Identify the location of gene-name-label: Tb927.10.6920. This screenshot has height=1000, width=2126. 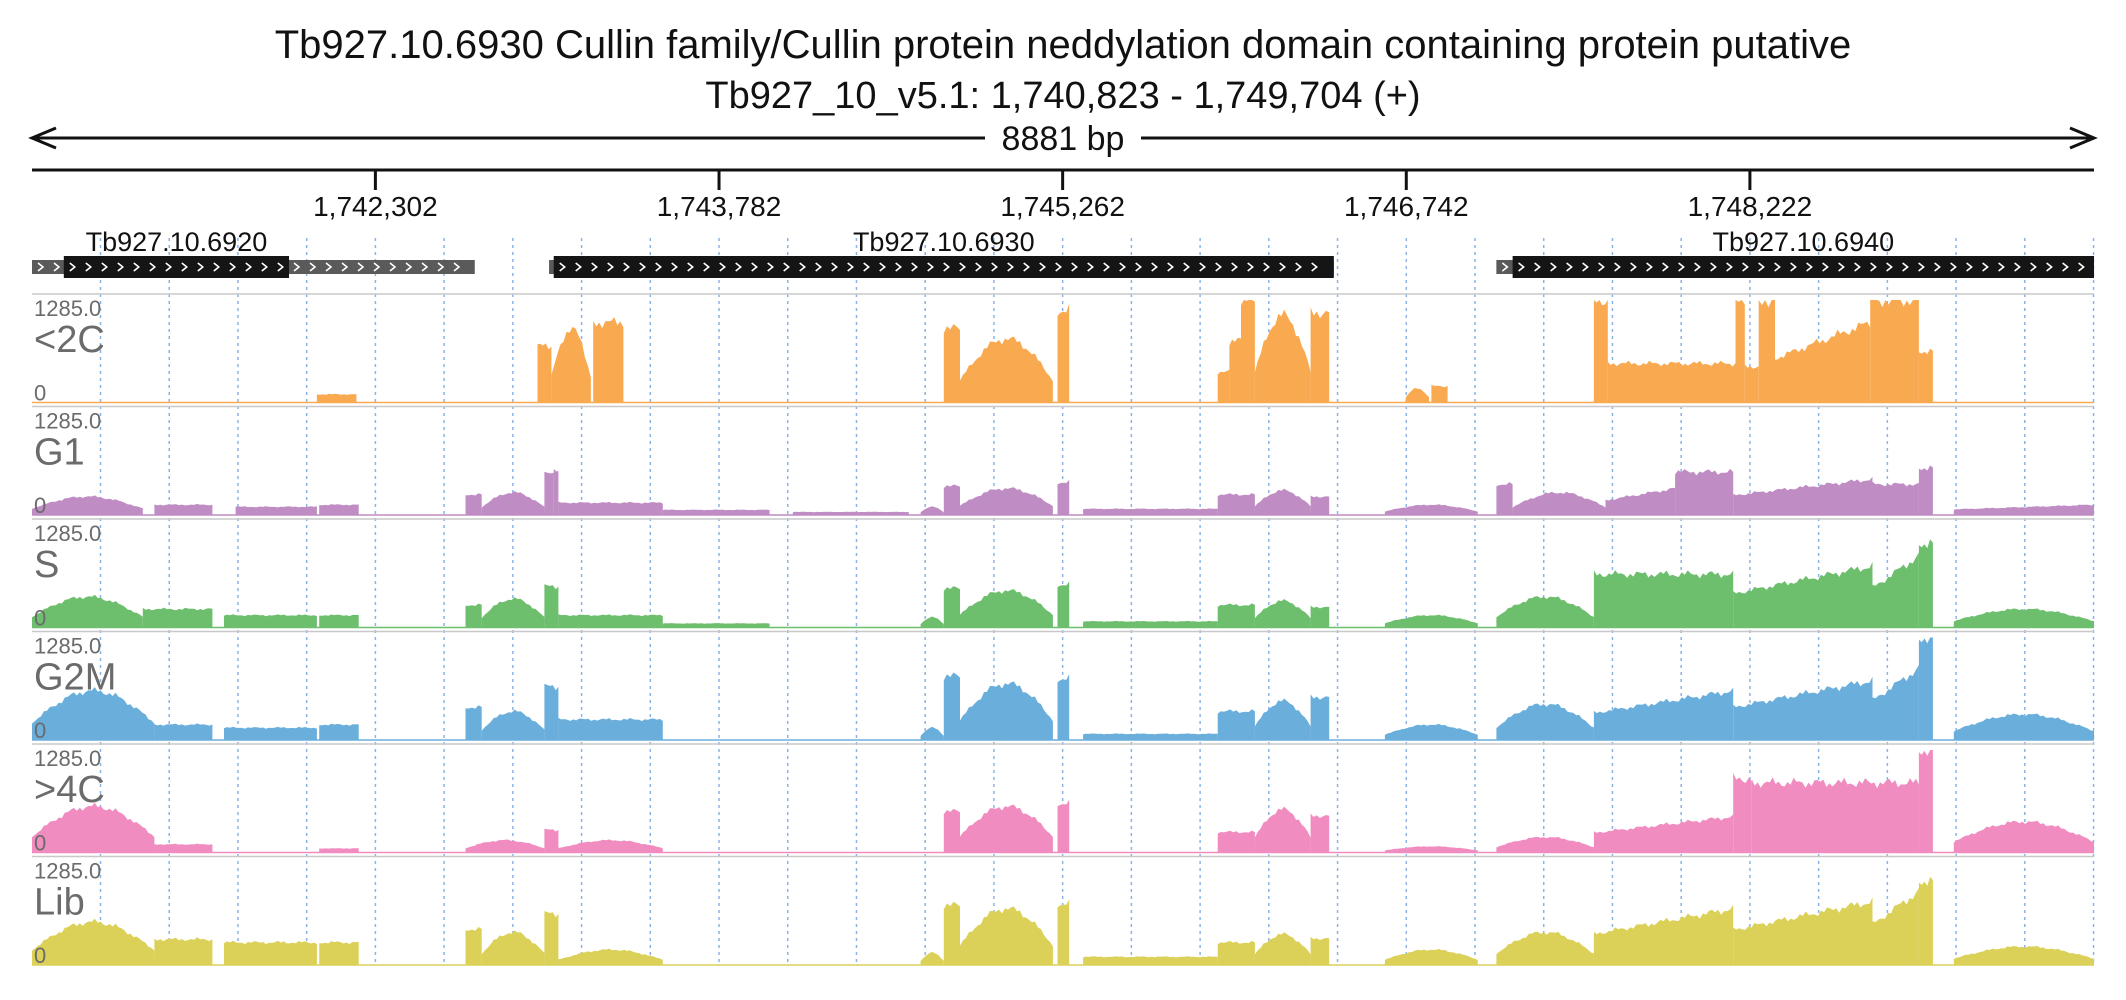
(177, 242).